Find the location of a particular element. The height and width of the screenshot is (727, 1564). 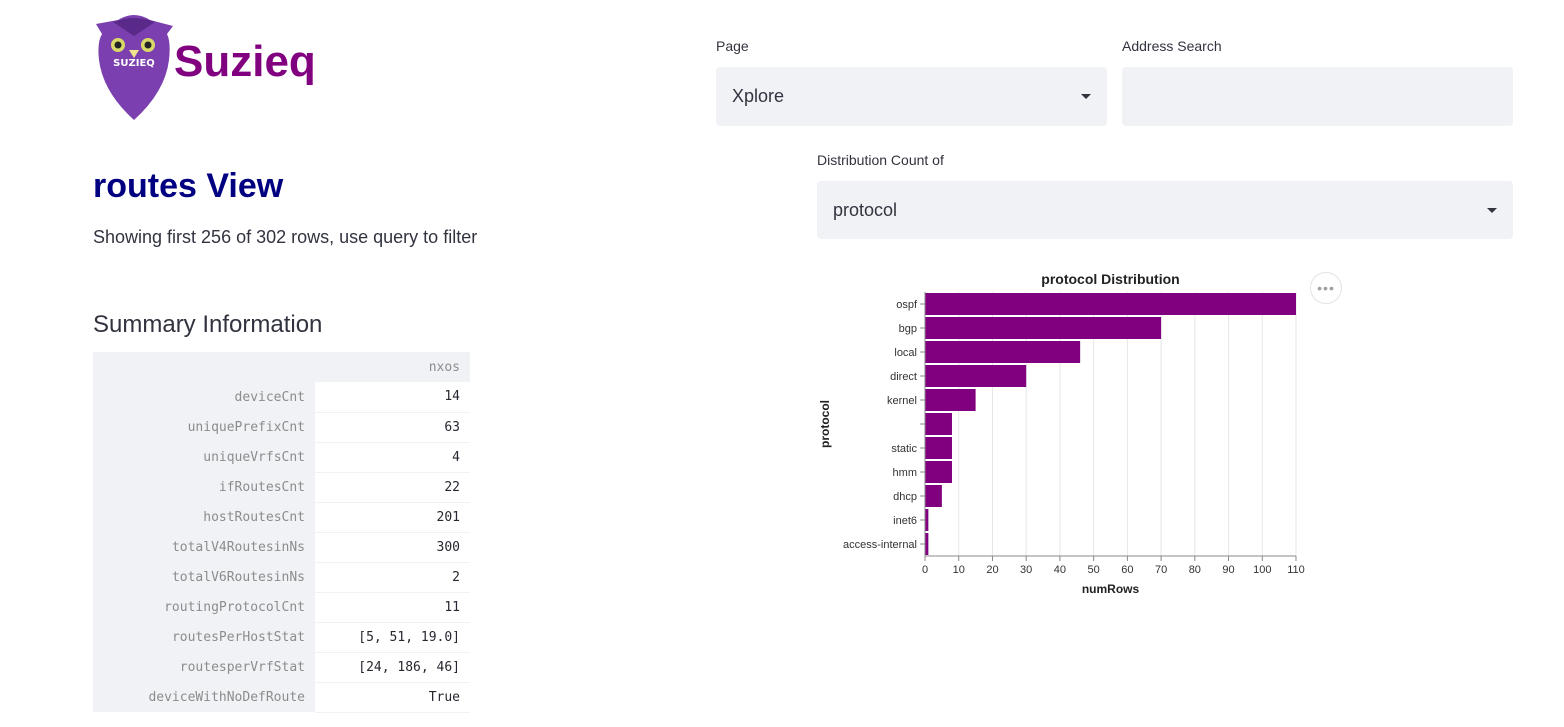

row-key: uniqueVrfsCnt is located at coordinates (204, 457).